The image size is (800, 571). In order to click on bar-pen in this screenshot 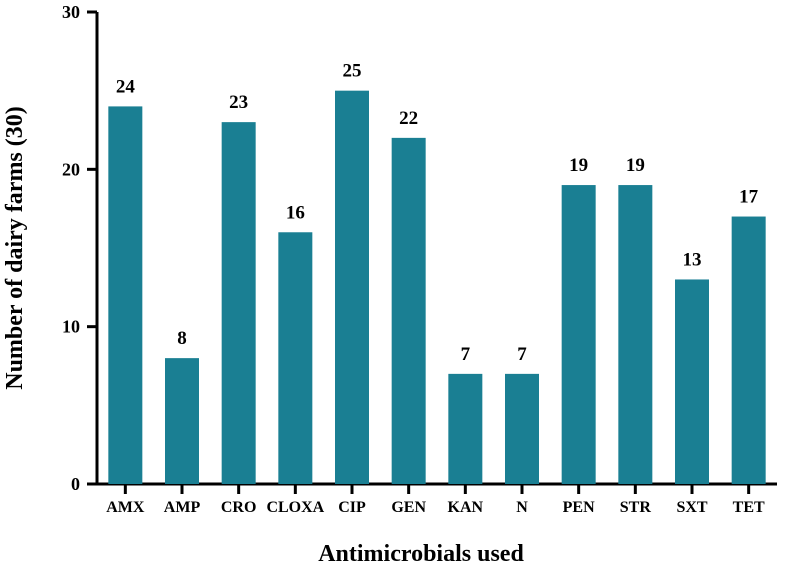, I will do `click(578, 335)`.